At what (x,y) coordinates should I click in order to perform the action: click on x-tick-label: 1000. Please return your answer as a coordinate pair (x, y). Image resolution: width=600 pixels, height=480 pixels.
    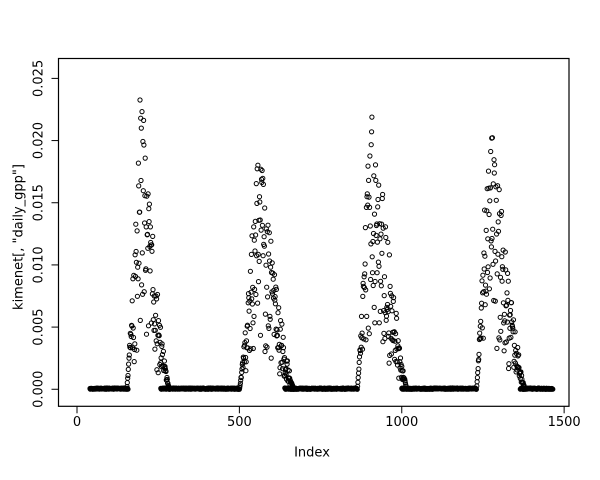
    Looking at the image, I should click on (401, 422).